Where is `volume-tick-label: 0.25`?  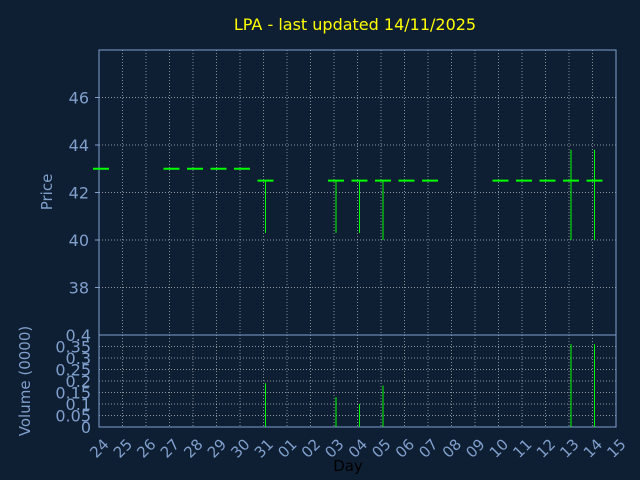
volume-tick-label: 0.25 is located at coordinates (73, 370).